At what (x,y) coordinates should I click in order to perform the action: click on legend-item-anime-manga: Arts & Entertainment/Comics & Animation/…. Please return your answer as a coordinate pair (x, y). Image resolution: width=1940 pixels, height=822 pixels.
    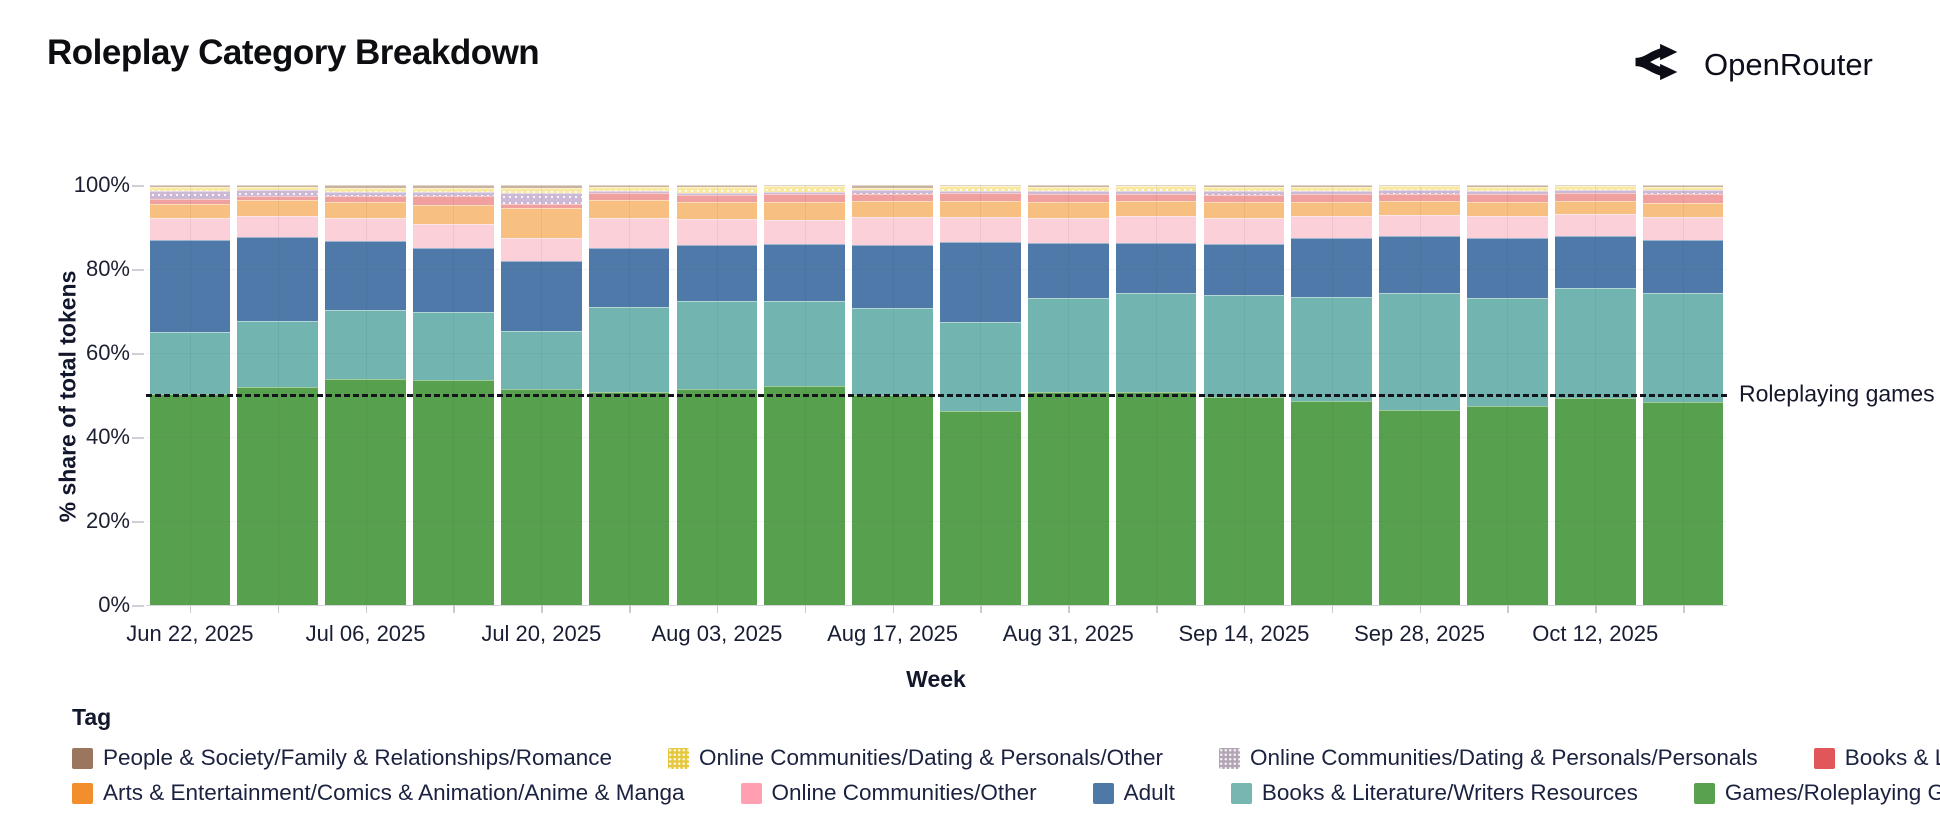
    Looking at the image, I should click on (378, 793).